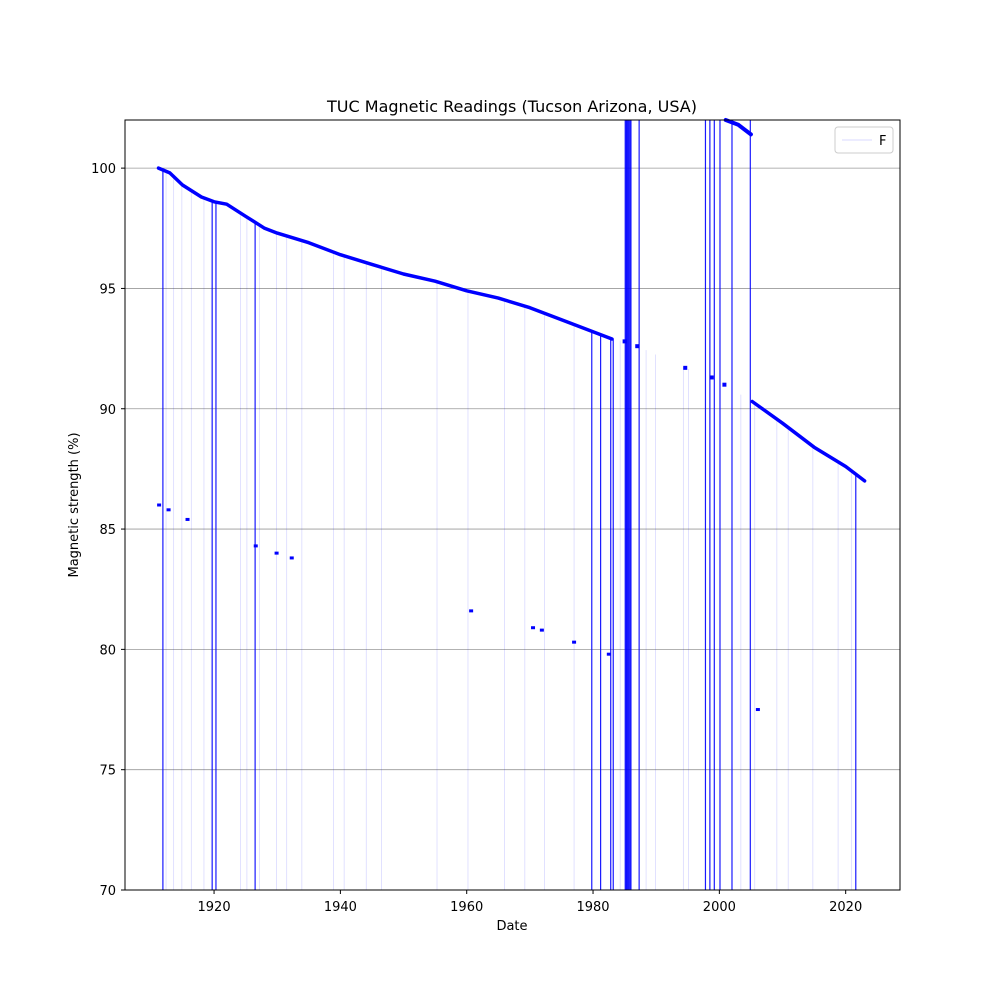 Image resolution: width=1000 pixels, height=1000 pixels. Describe the element at coordinates (340, 907) in the screenshot. I see `x-tick-label: 1940` at that location.